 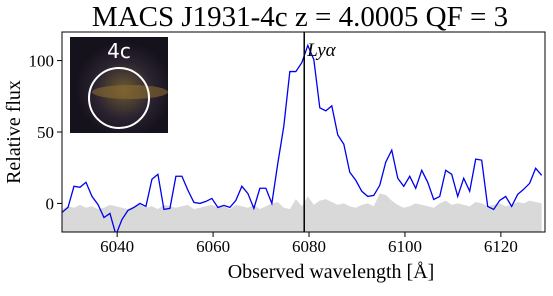 I want to click on inset-image, so click(x=119, y=85).